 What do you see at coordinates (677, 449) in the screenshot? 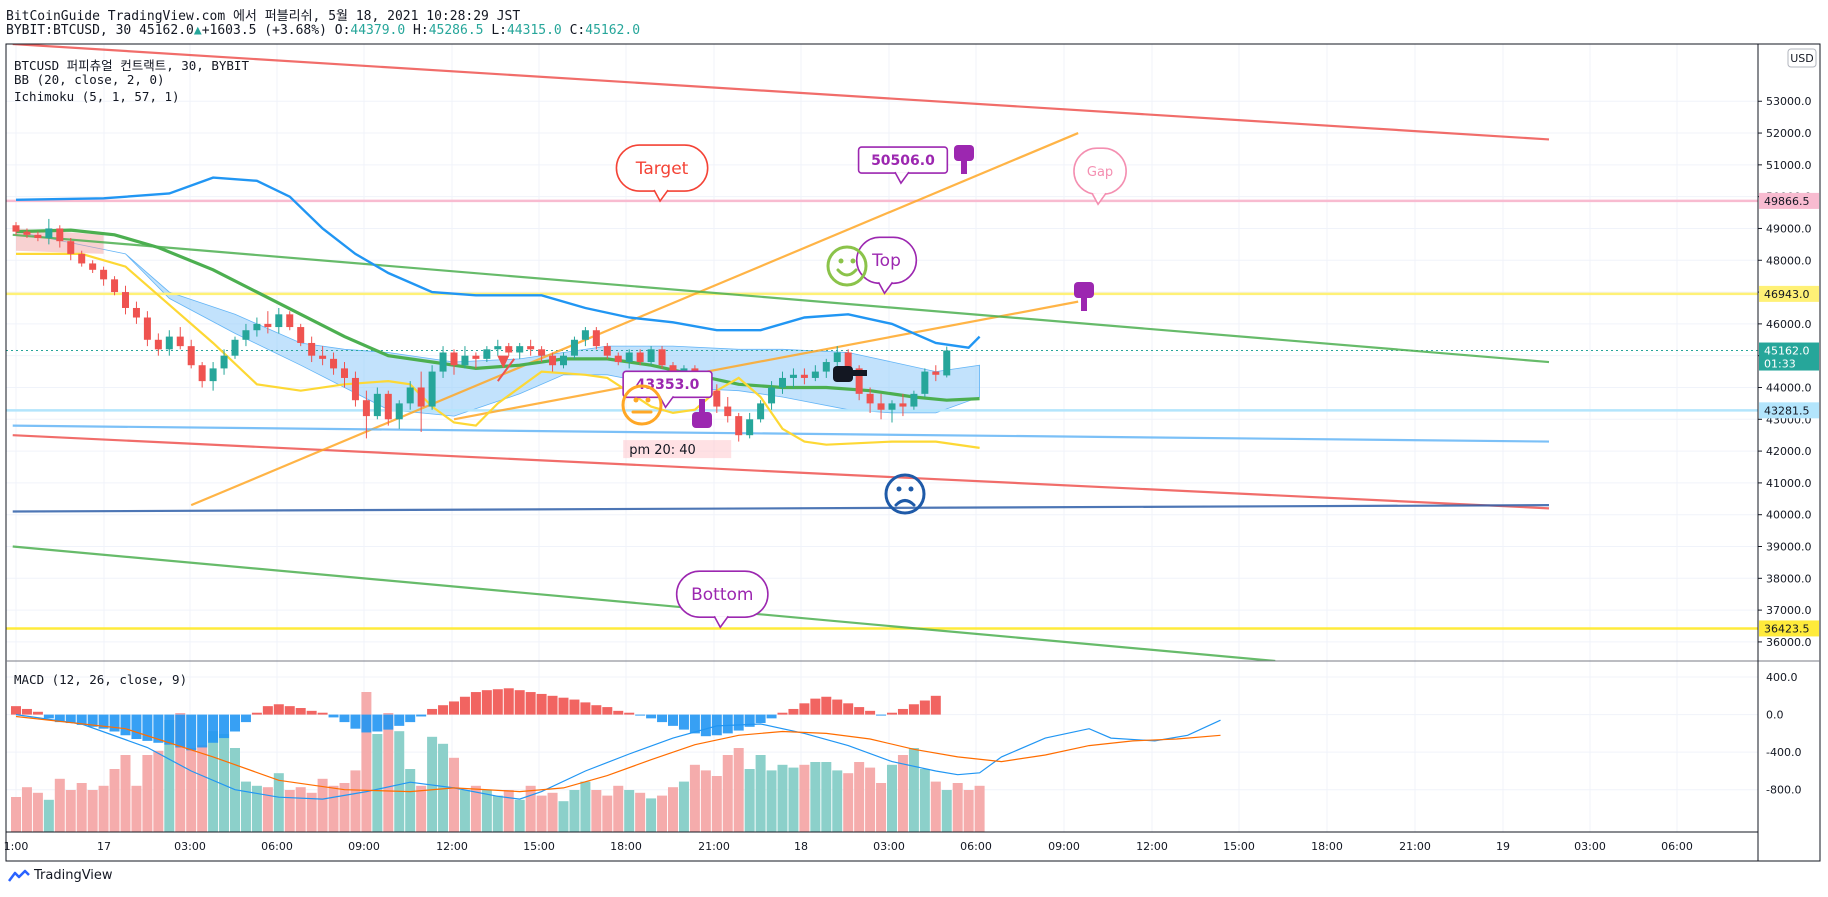
I see `time-note-bg` at bounding box center [677, 449].